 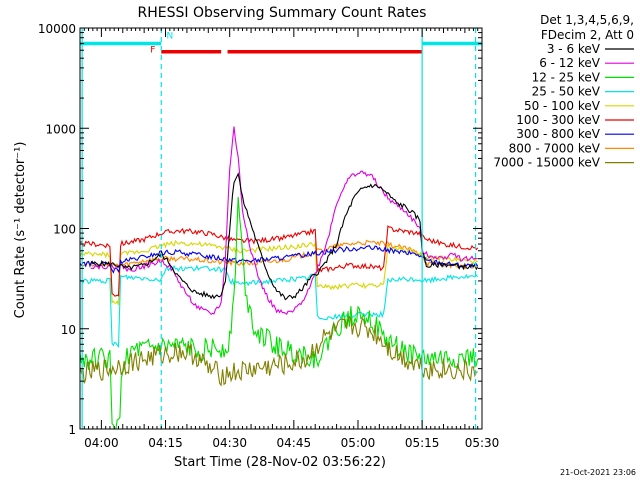 What do you see at coordinates (294, 443) in the screenshot?
I see `x-tick-label: 04:45` at bounding box center [294, 443].